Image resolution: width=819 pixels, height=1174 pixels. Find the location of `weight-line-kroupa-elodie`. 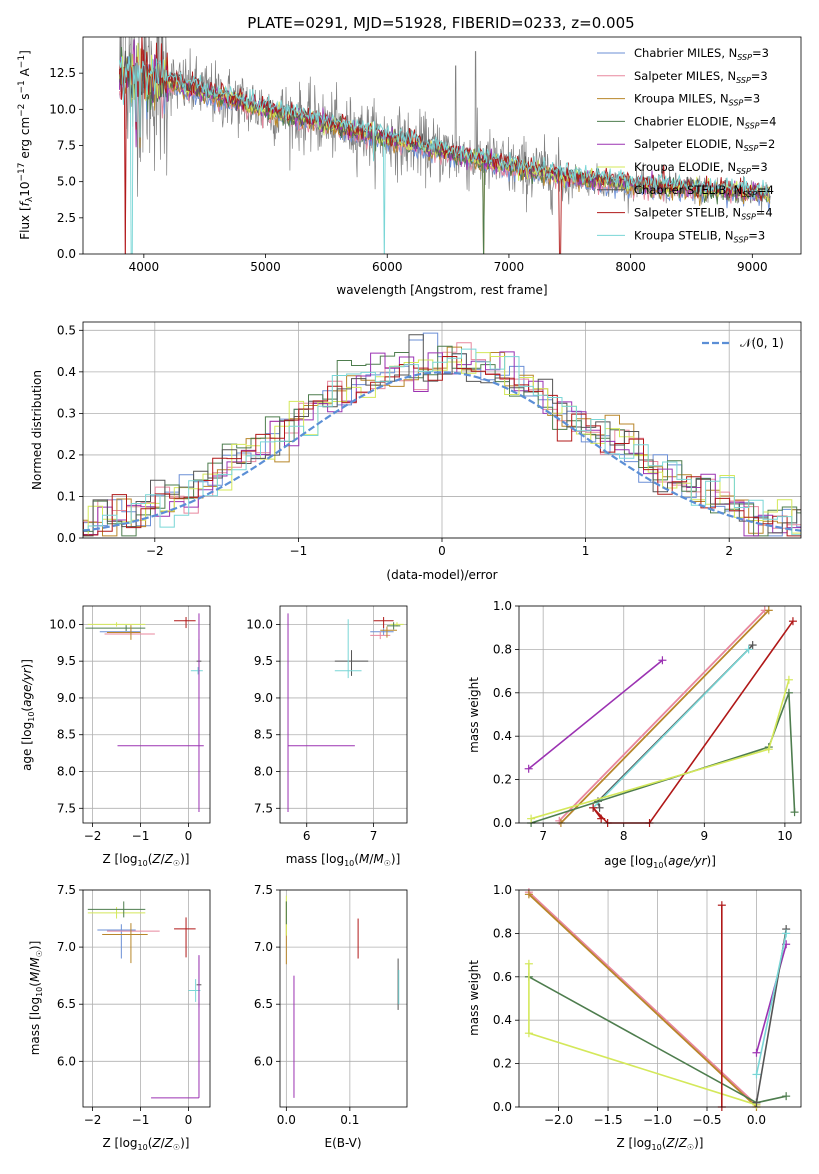

weight-line-kroupa-elodie is located at coordinates (660, 749).